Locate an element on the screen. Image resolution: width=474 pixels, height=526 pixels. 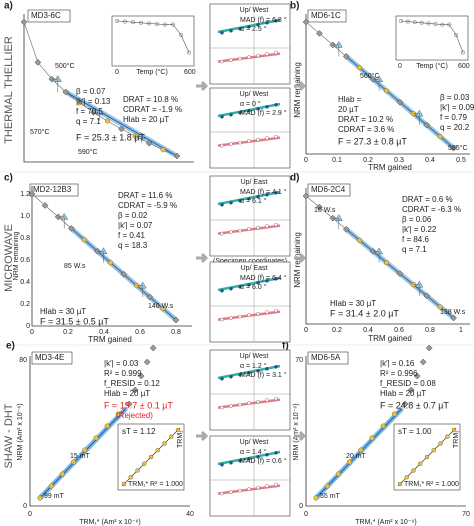
row-label: SHAW - DHT is located at coordinates (9, 435).